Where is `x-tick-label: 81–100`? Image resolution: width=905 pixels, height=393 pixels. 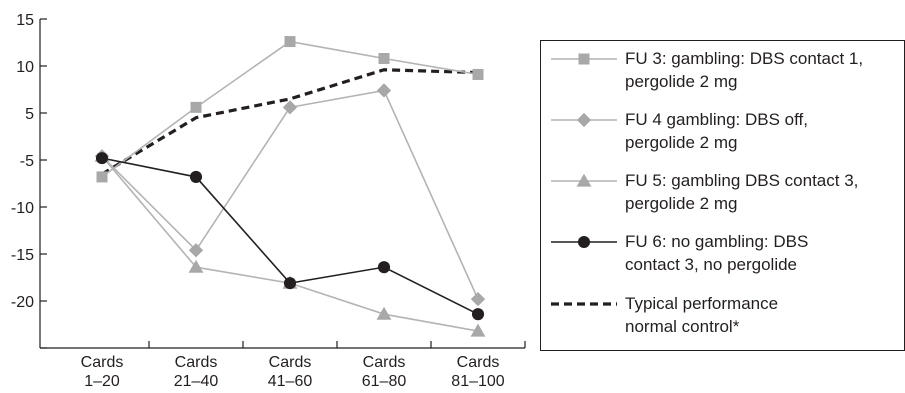
x-tick-label: 81–100 is located at coordinates (477, 381).